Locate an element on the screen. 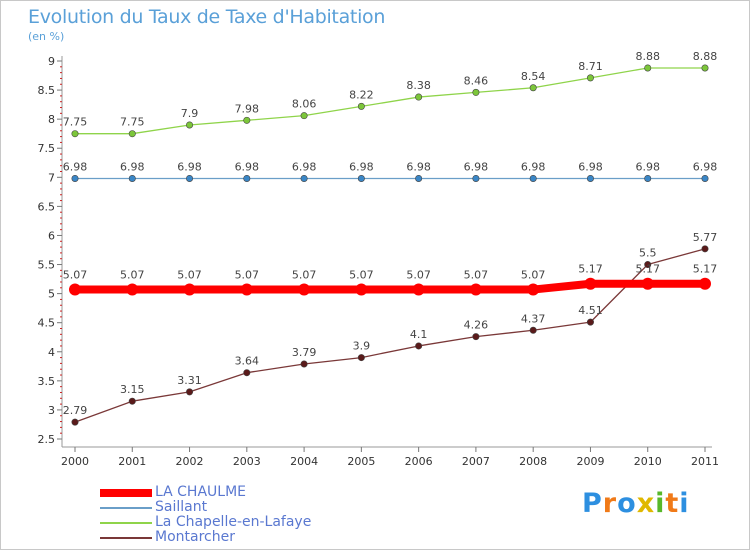 Image resolution: width=750 pixels, height=550 pixels. data-label-la-chapelle-en-lafaye: 8.88 is located at coordinates (647, 56).